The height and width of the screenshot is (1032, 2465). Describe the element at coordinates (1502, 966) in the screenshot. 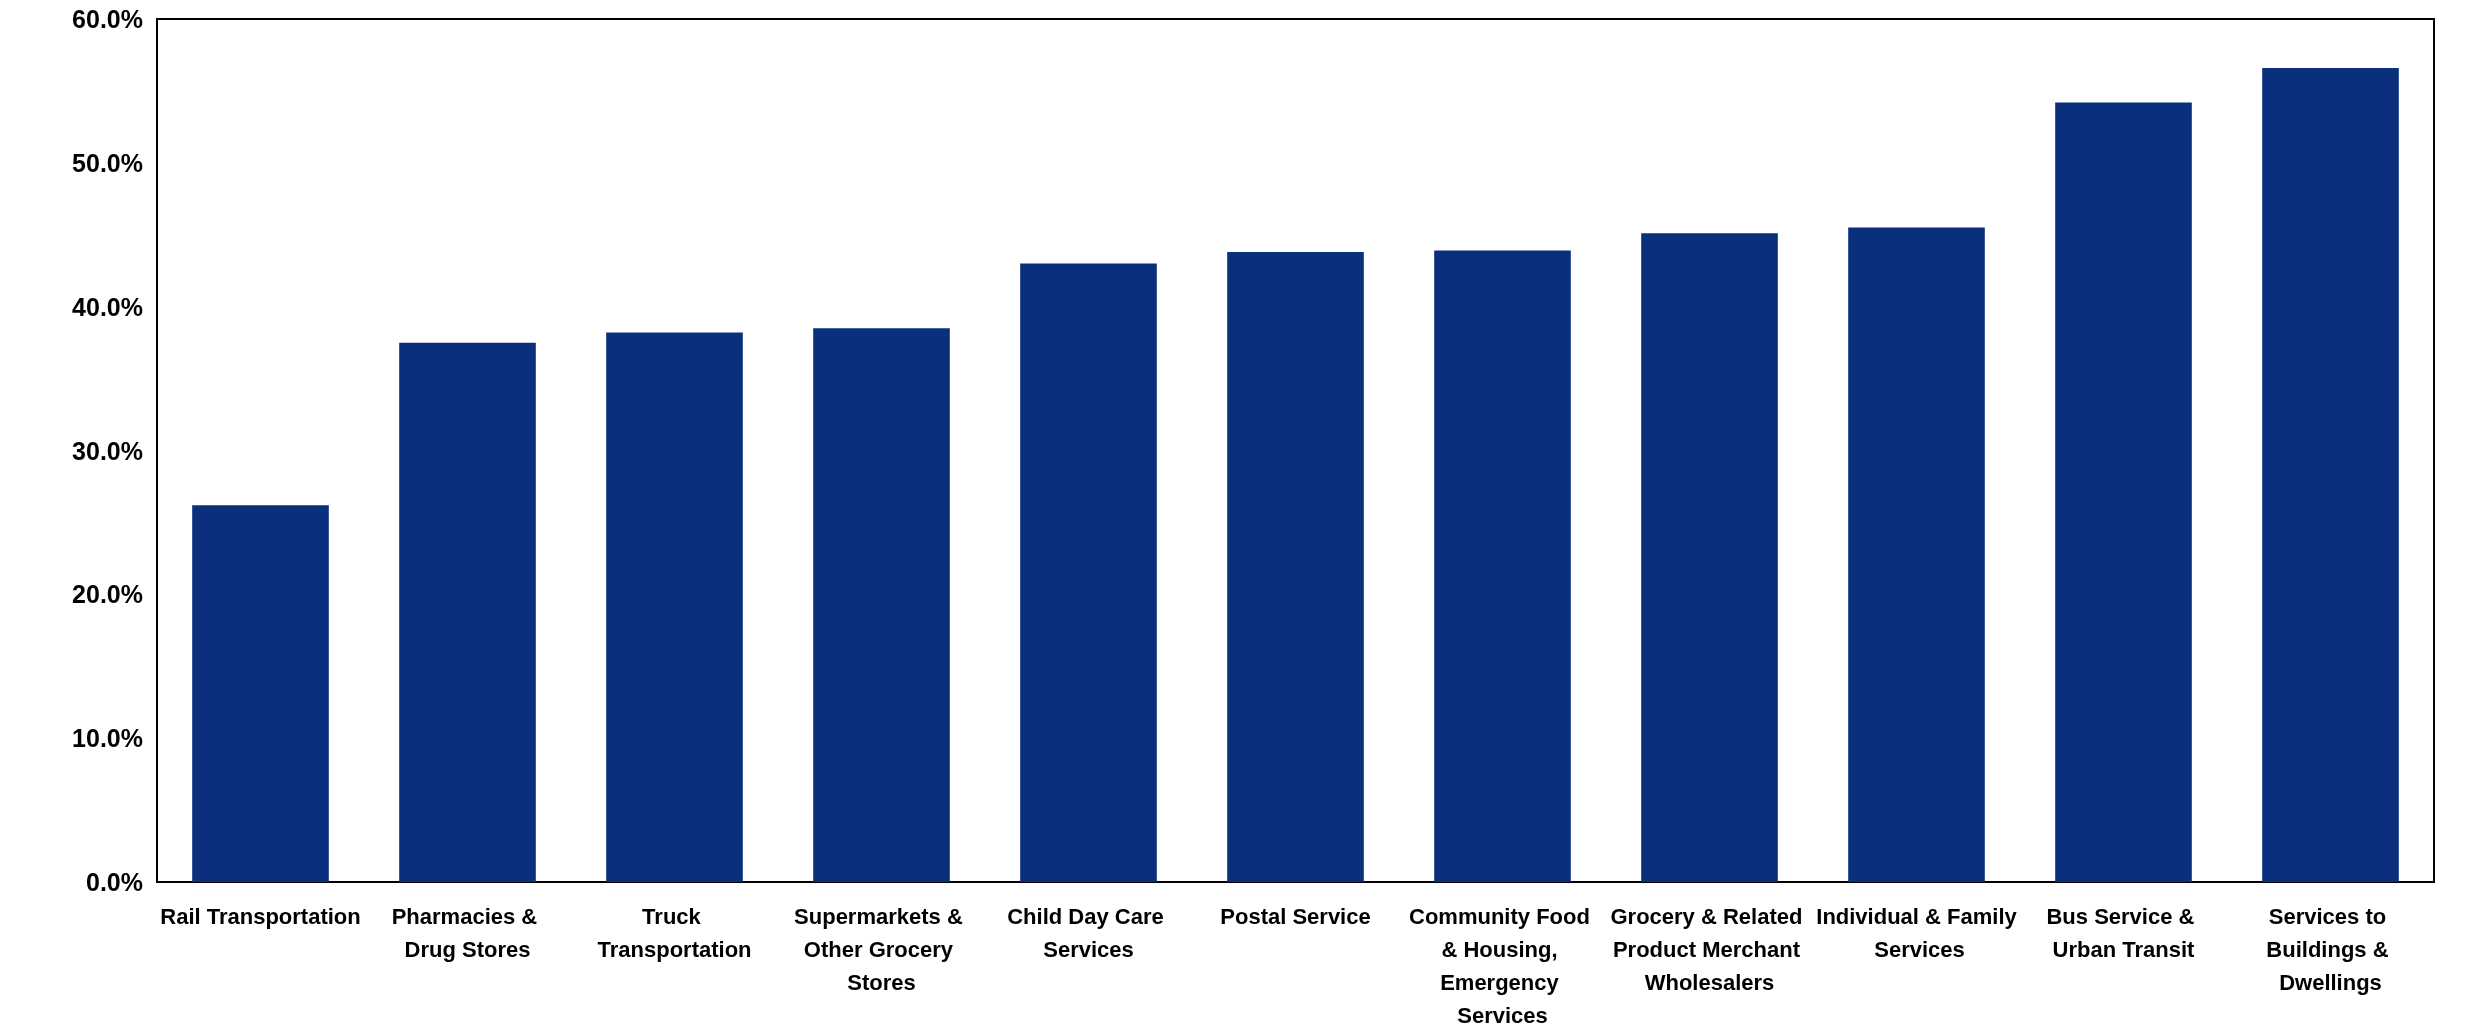

I see `x-tick-label: Community Food & Housing, Emergency Services` at that location.